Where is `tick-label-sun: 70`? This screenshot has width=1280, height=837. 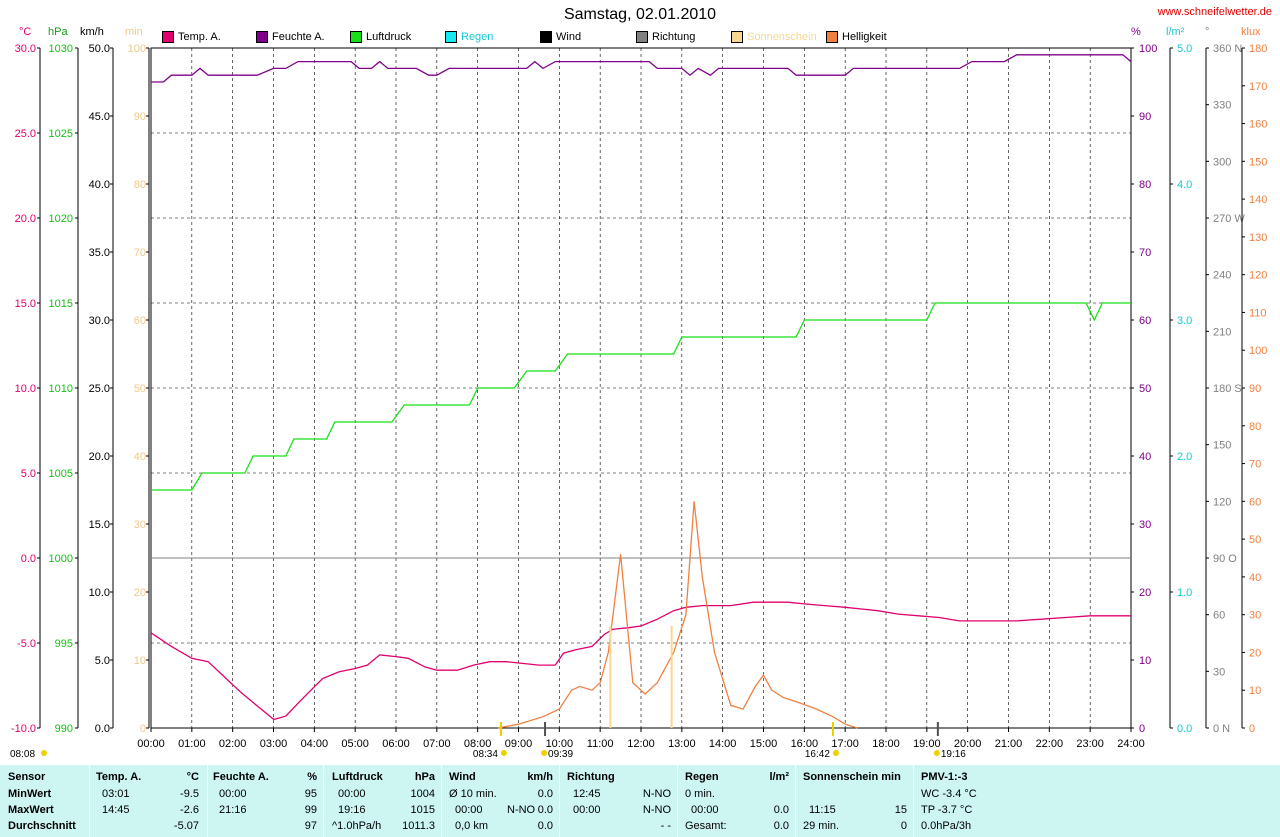
tick-label-sun: 70 is located at coordinates (140, 253).